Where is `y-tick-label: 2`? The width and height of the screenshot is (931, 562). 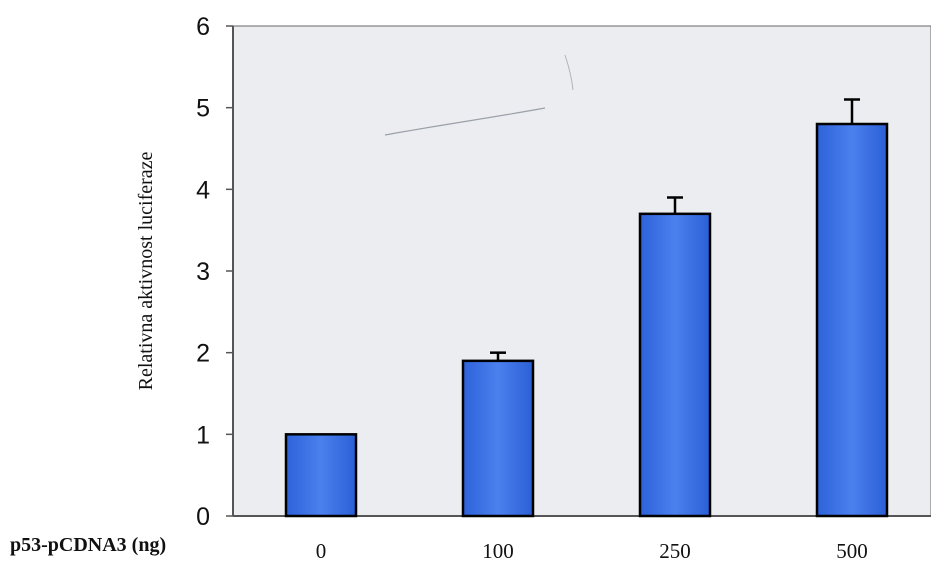 y-tick-label: 2 is located at coordinates (203, 354).